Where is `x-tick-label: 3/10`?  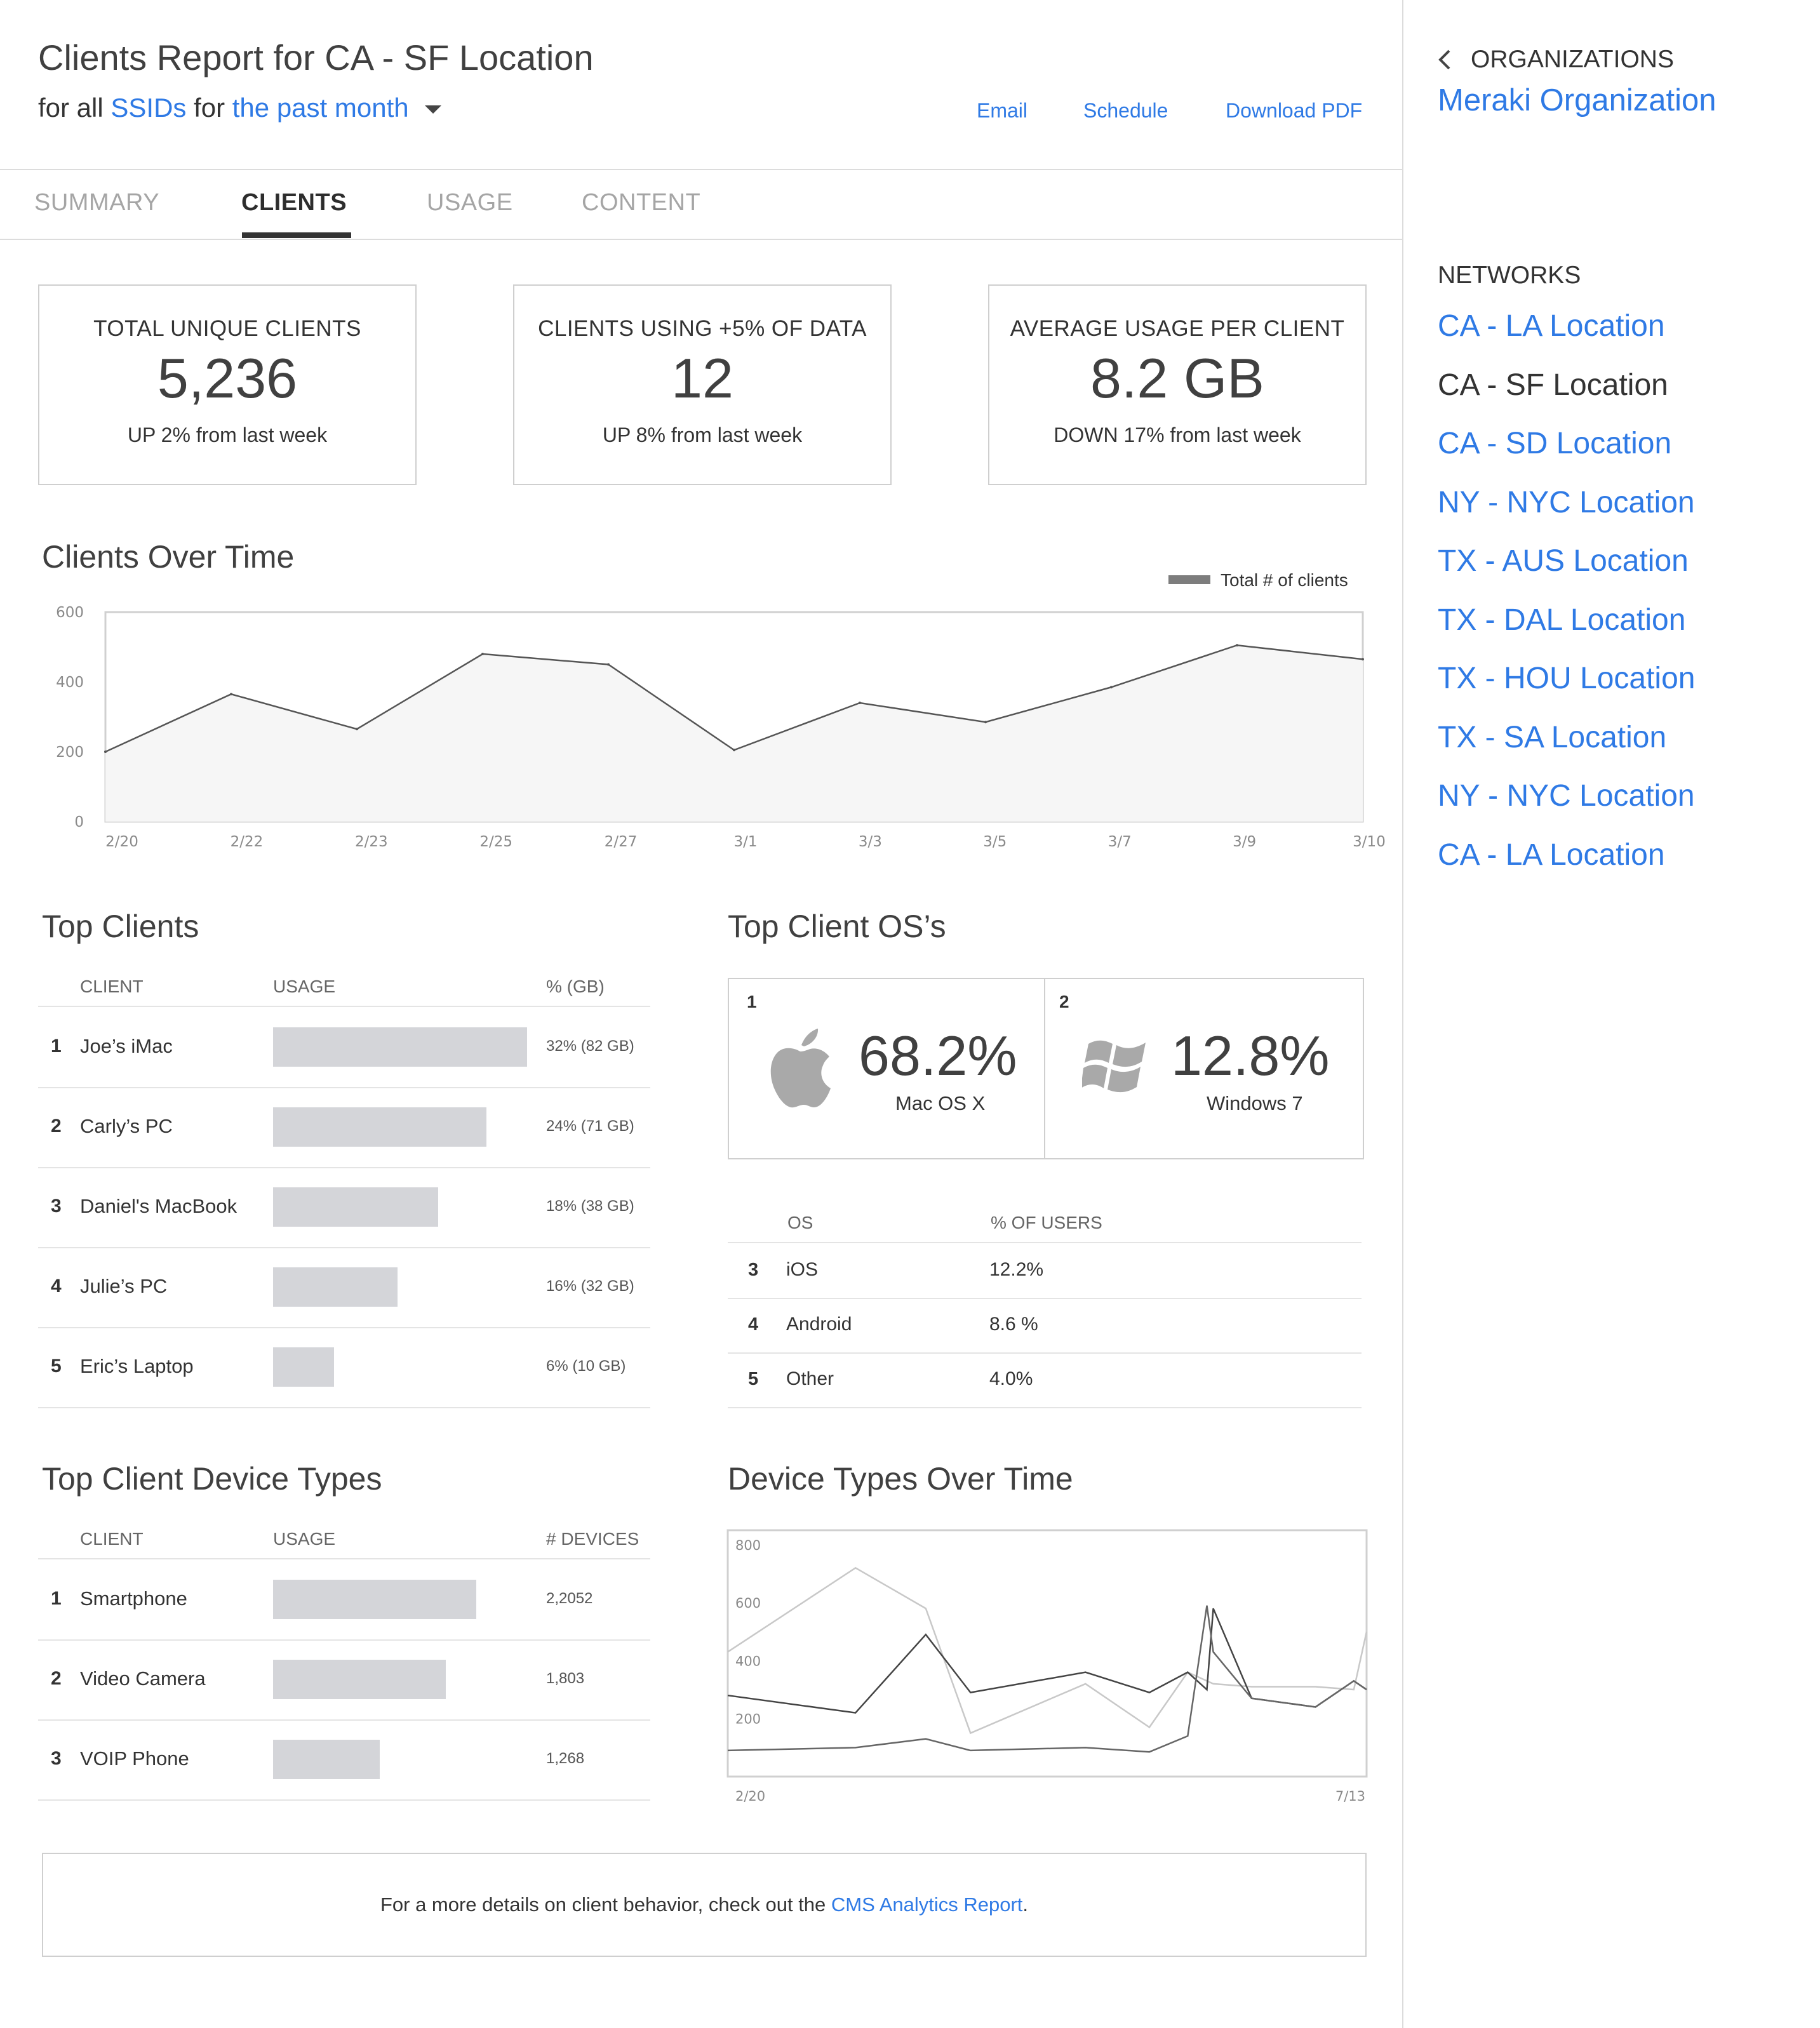 x-tick-label: 3/10 is located at coordinates (1369, 842).